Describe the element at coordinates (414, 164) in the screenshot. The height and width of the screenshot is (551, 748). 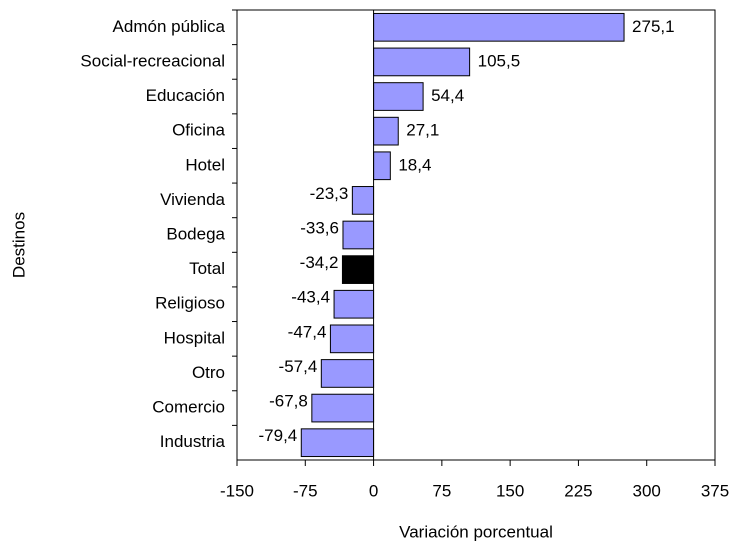
I see `data-label: 18,4` at that location.